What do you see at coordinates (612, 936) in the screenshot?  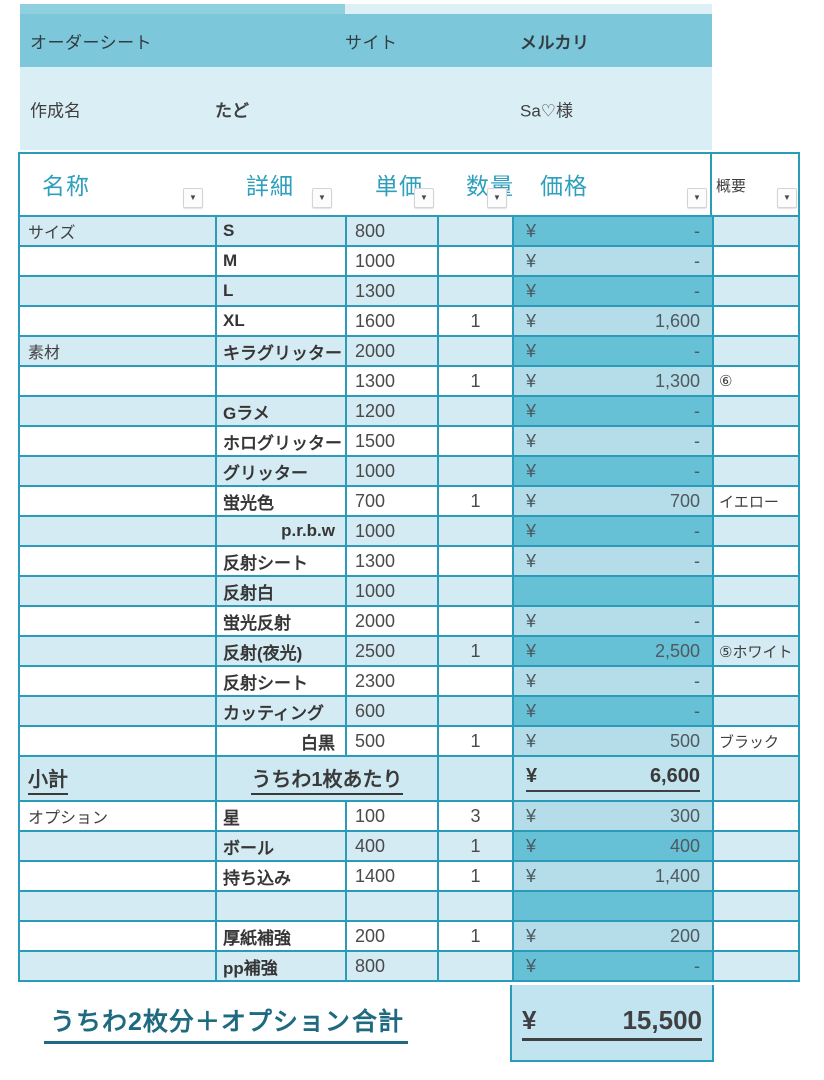 I see `cell-price: ¥200` at bounding box center [612, 936].